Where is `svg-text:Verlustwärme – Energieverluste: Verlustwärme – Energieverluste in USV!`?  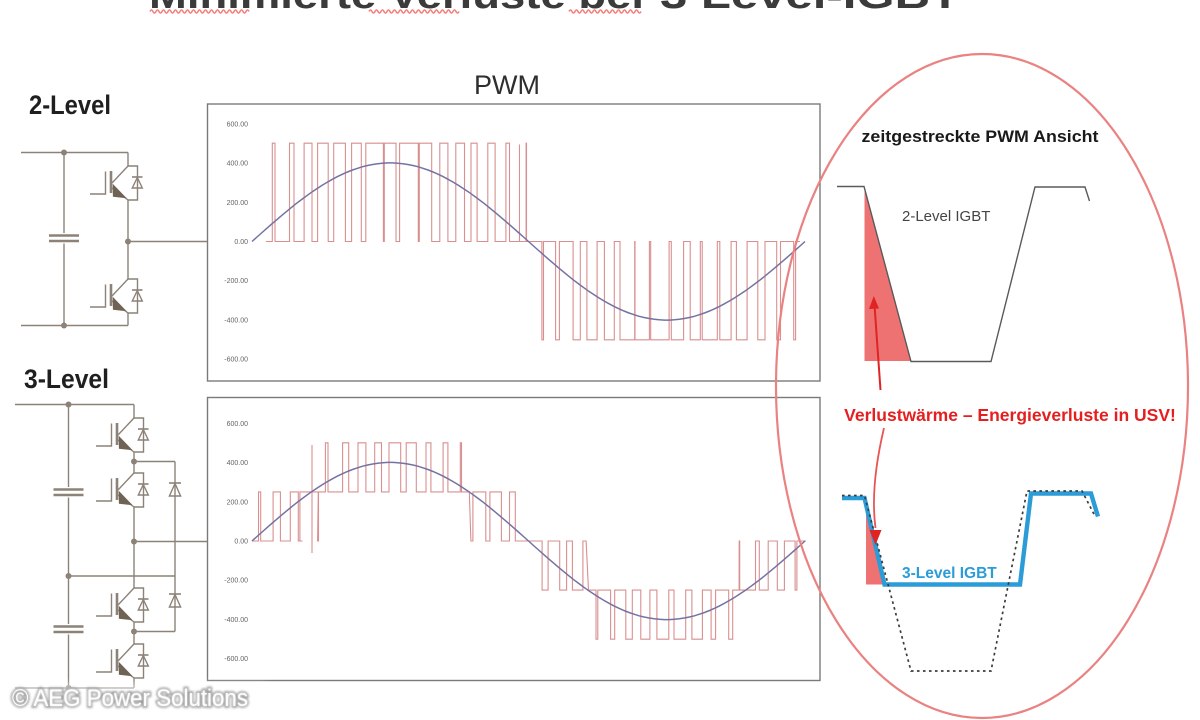 svg-text:Verlustwärme – Energieverluste: Verlustwärme – Energieverluste in USV! is located at coordinates (1010, 415).